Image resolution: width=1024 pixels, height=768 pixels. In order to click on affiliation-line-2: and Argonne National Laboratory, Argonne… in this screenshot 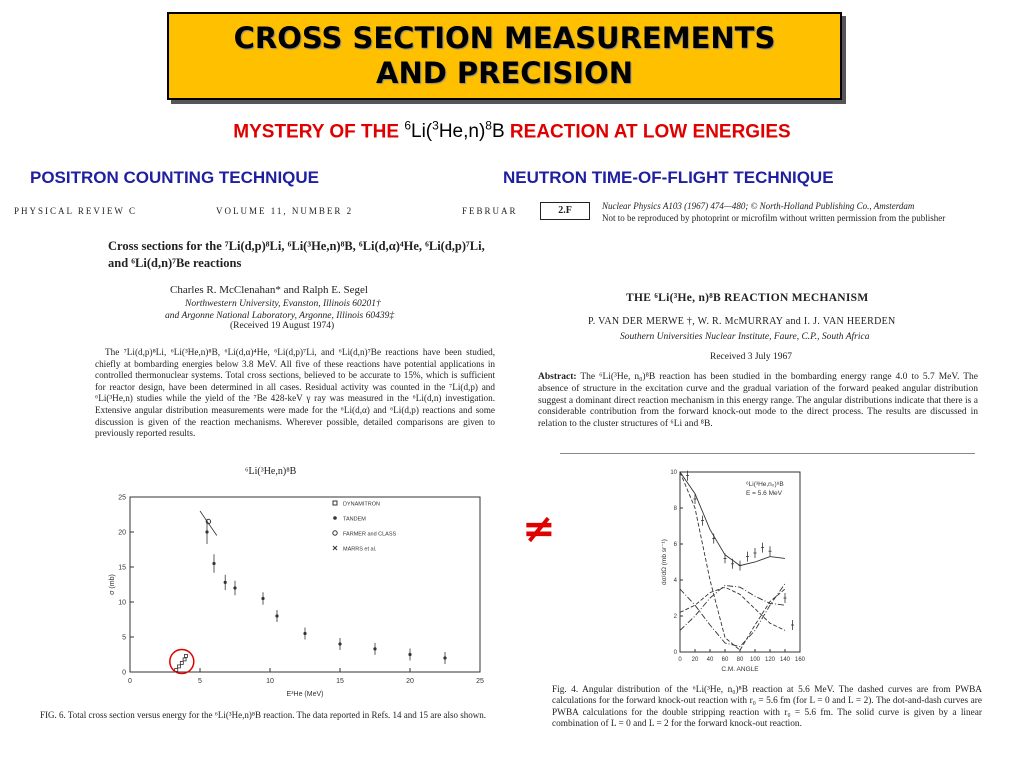, I will do `click(280, 316)`.